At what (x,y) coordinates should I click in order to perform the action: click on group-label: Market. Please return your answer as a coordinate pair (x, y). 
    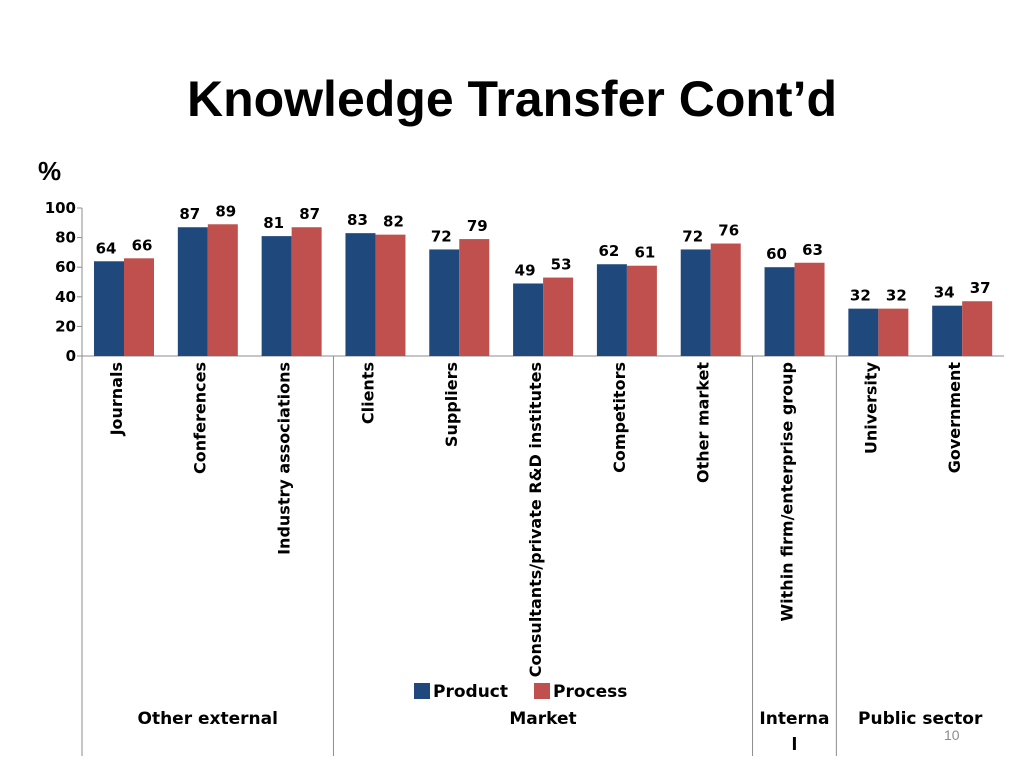
    Looking at the image, I should click on (542, 719).